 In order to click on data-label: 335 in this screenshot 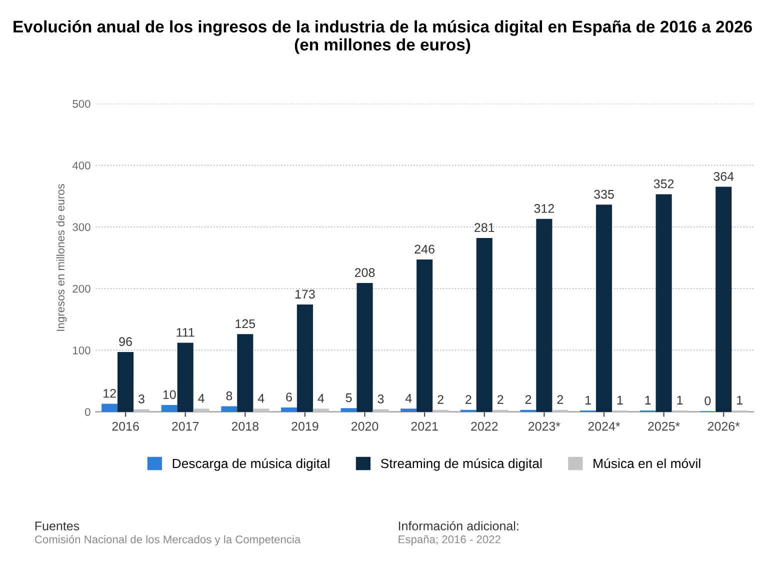, I will do `click(604, 194)`.